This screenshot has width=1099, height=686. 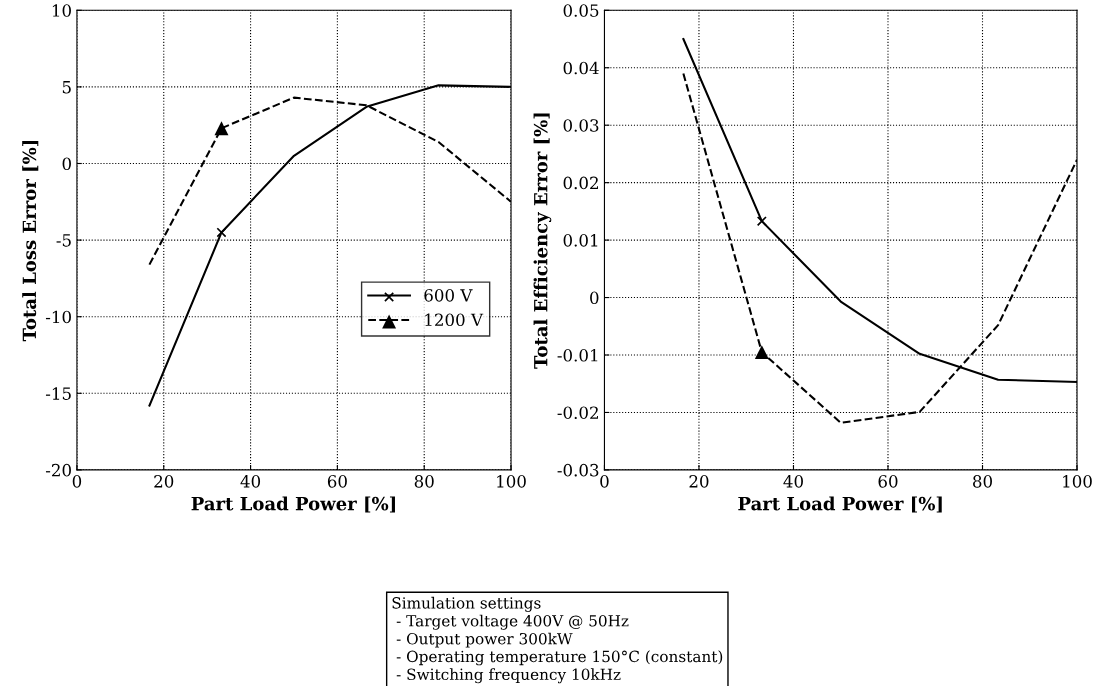 What do you see at coordinates (466, 604) in the screenshot?
I see `text: Simulation settings` at bounding box center [466, 604].